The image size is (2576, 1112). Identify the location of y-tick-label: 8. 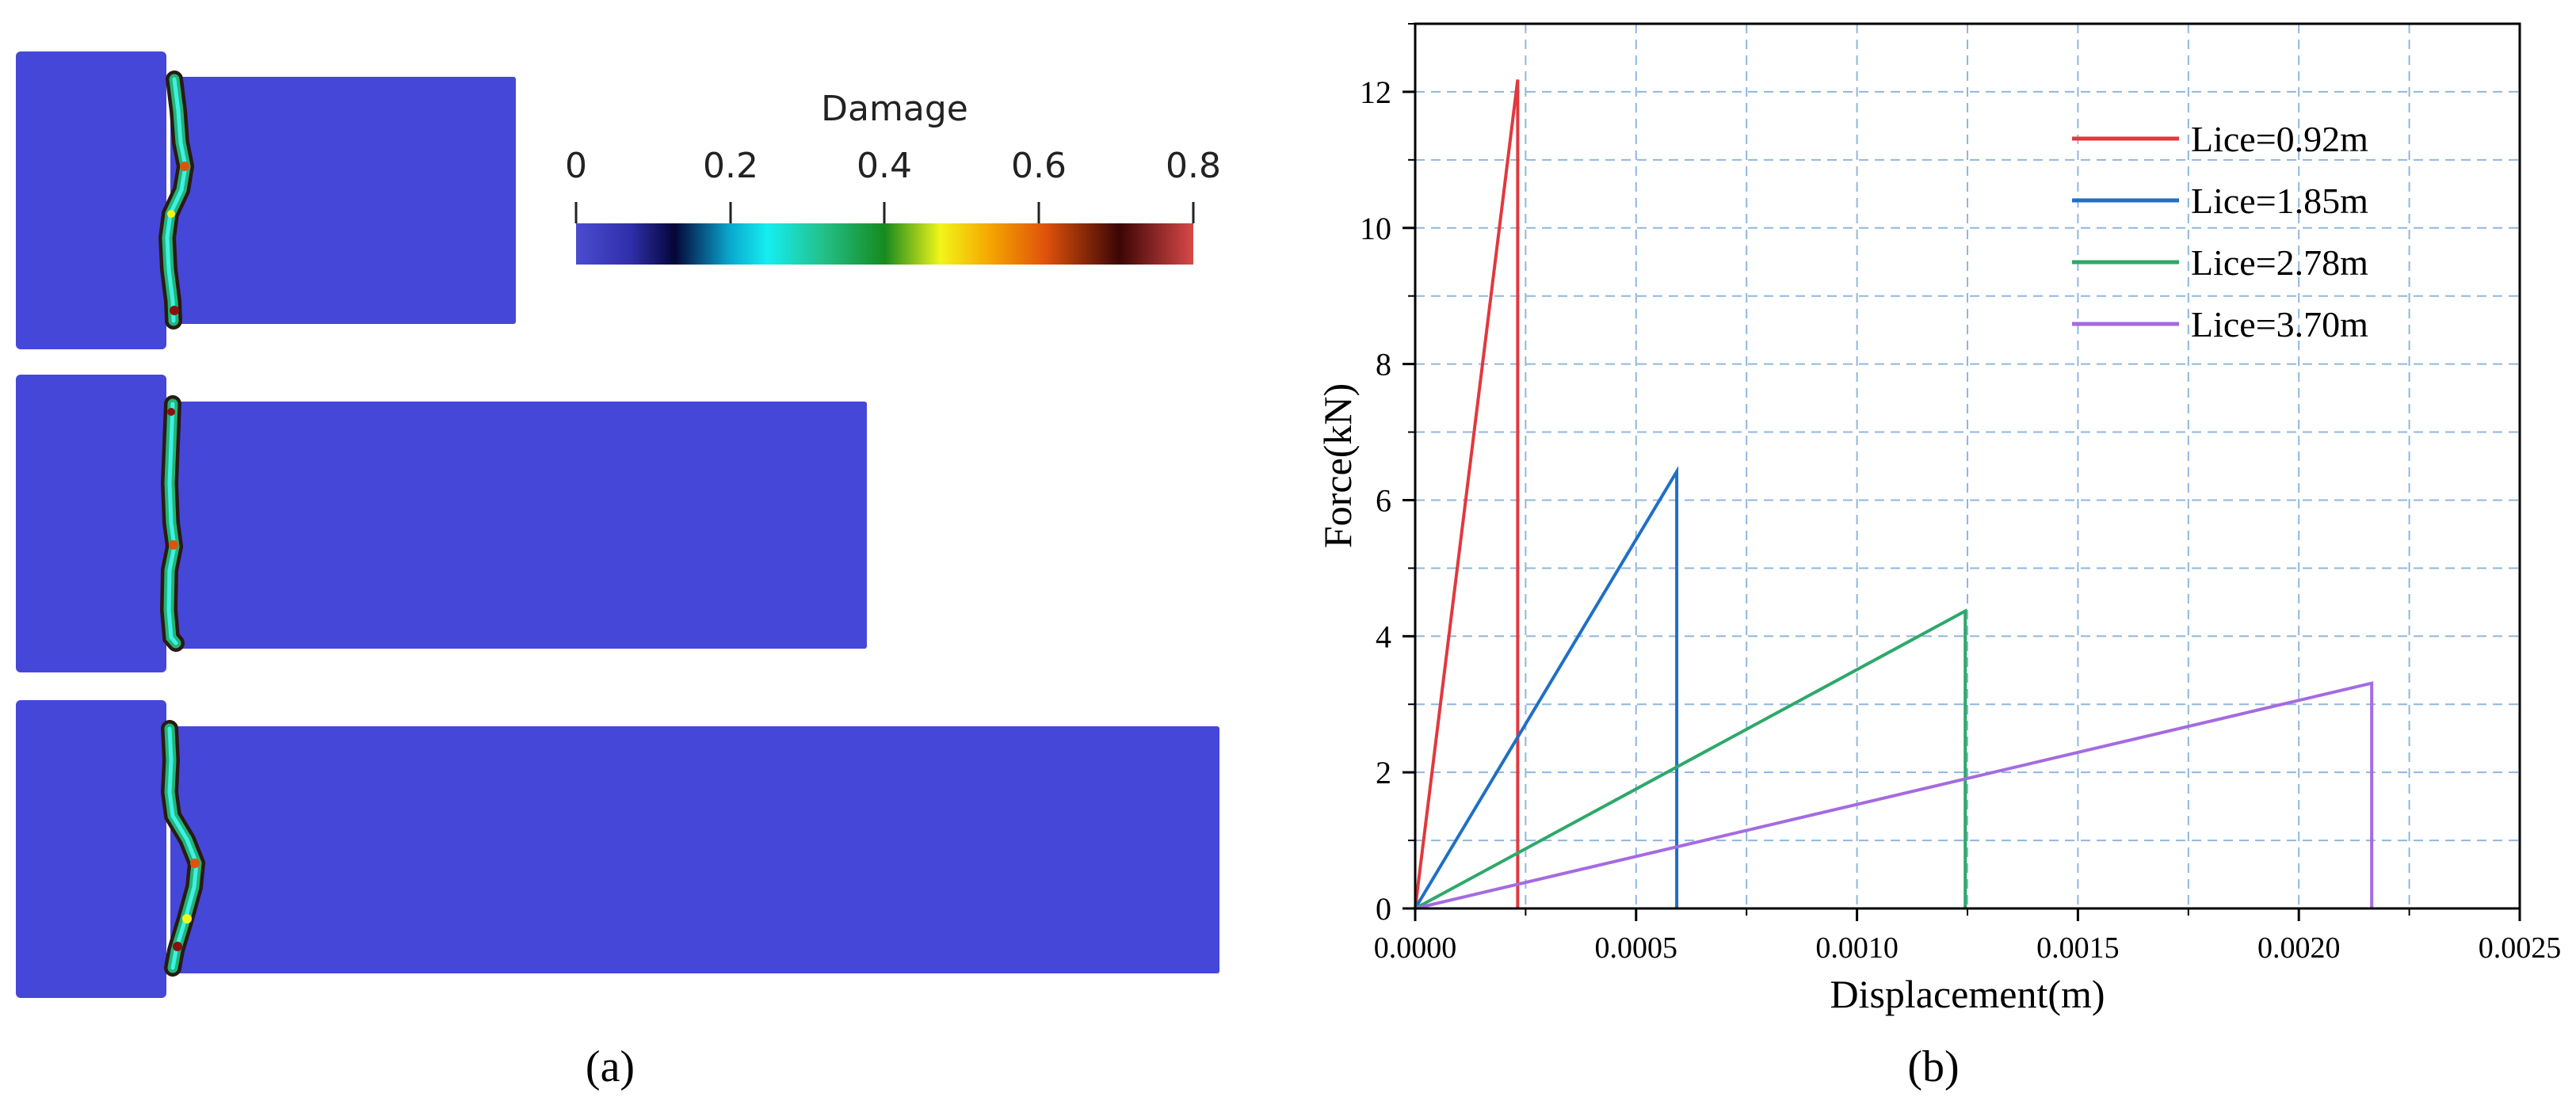
(1383, 365).